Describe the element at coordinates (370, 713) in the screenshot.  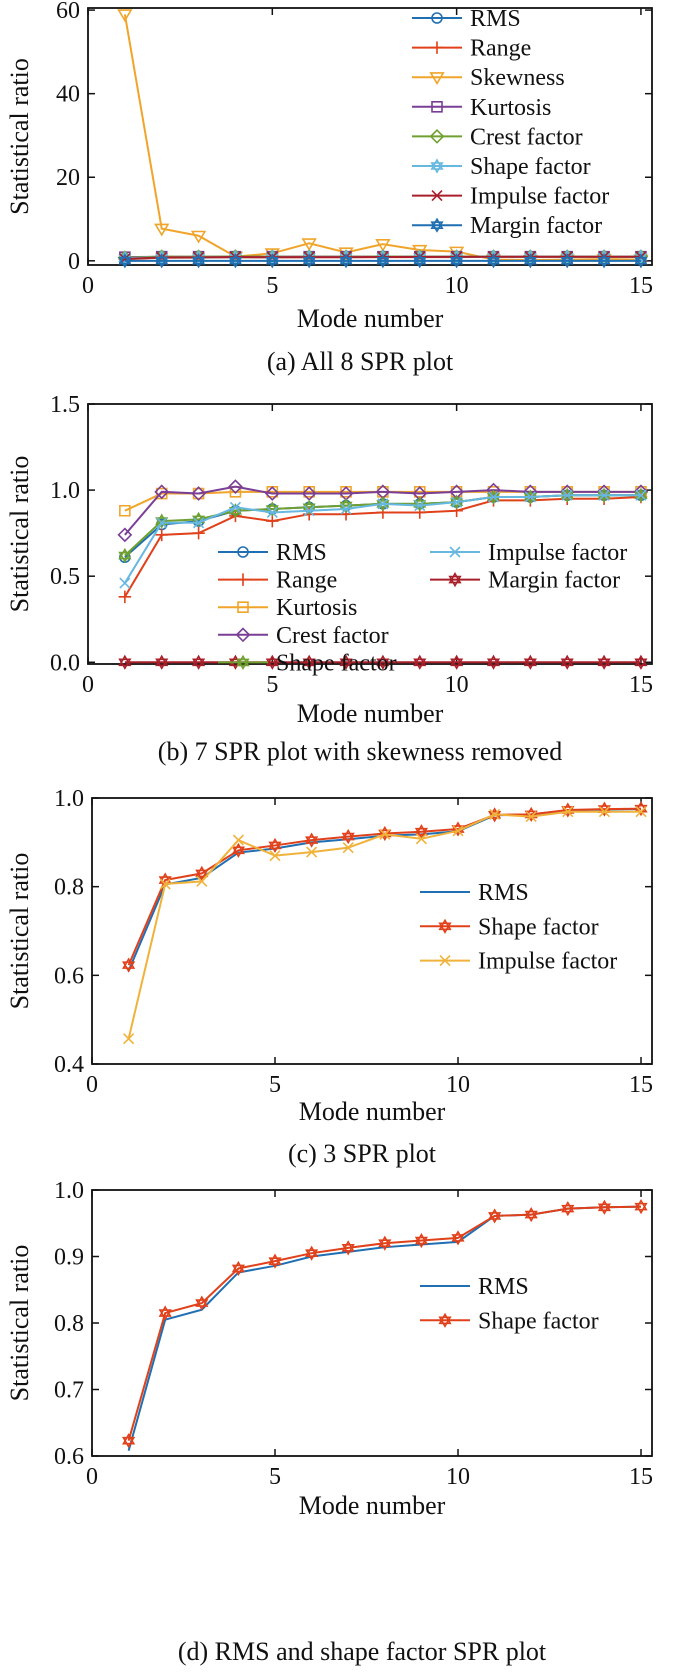
I see `x-axis-label: Mode number` at that location.